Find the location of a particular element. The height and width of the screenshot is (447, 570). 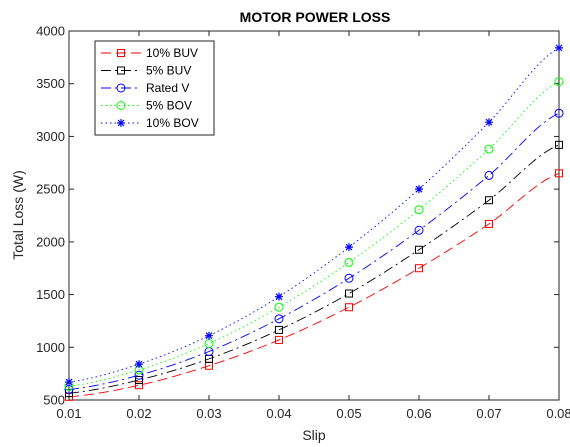

x-tick-label: 0.05 is located at coordinates (348, 413).